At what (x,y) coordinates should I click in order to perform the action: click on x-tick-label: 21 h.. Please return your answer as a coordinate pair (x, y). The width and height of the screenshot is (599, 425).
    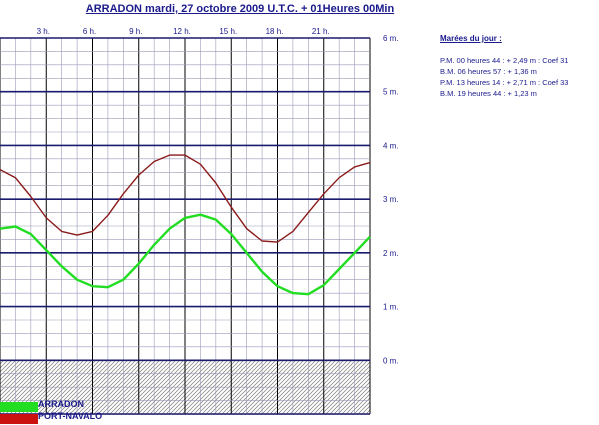
    Looking at the image, I should click on (321, 31).